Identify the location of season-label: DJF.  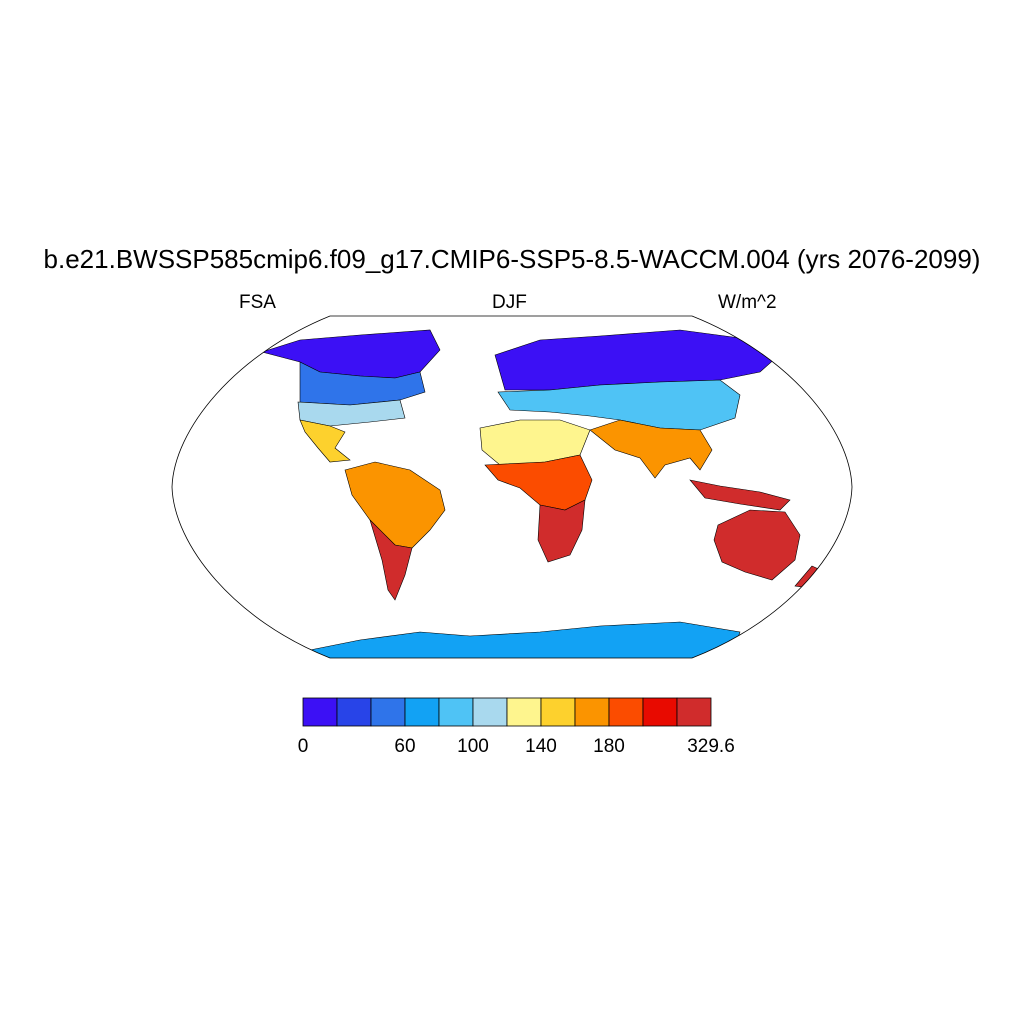
(509, 302).